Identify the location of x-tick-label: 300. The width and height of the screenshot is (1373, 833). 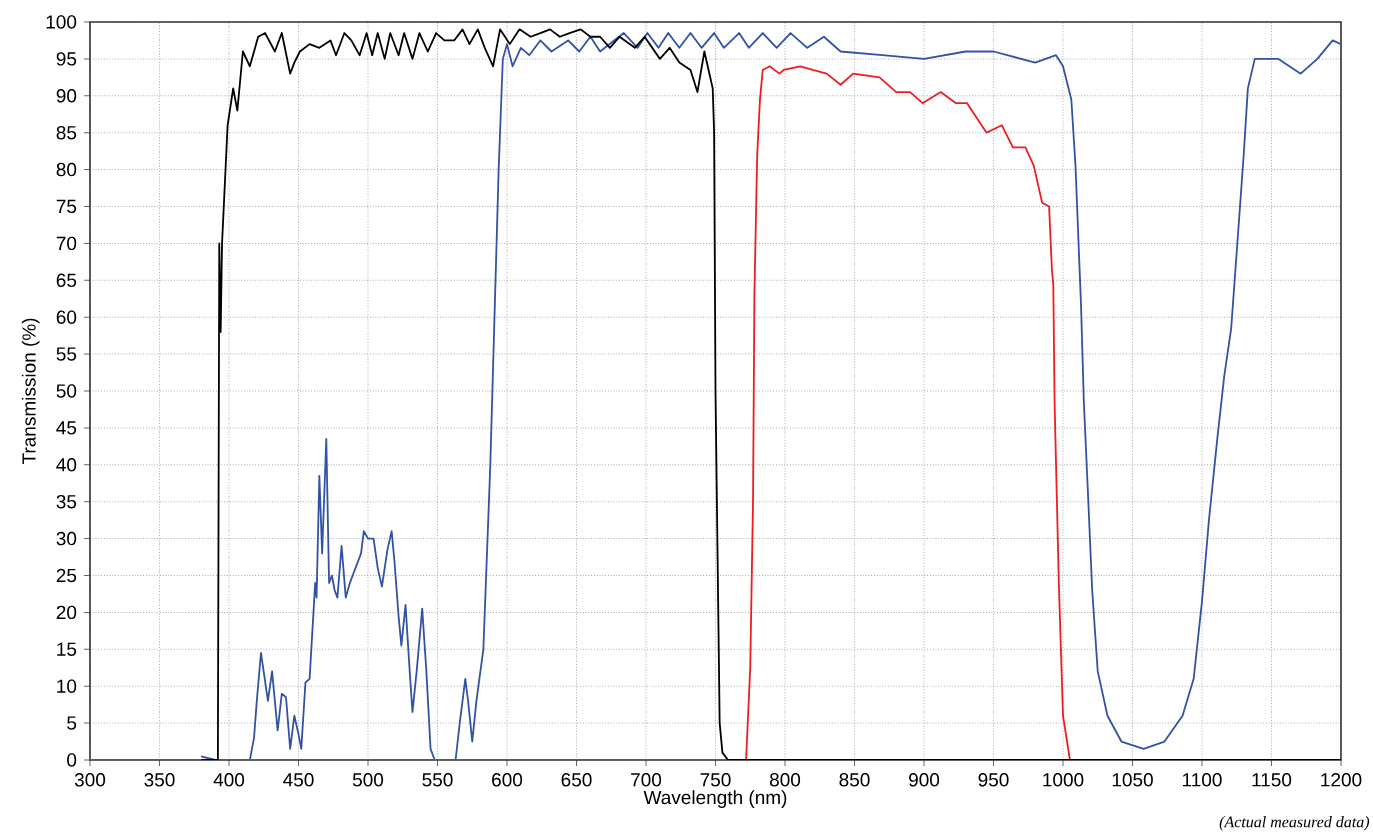
(90, 780).